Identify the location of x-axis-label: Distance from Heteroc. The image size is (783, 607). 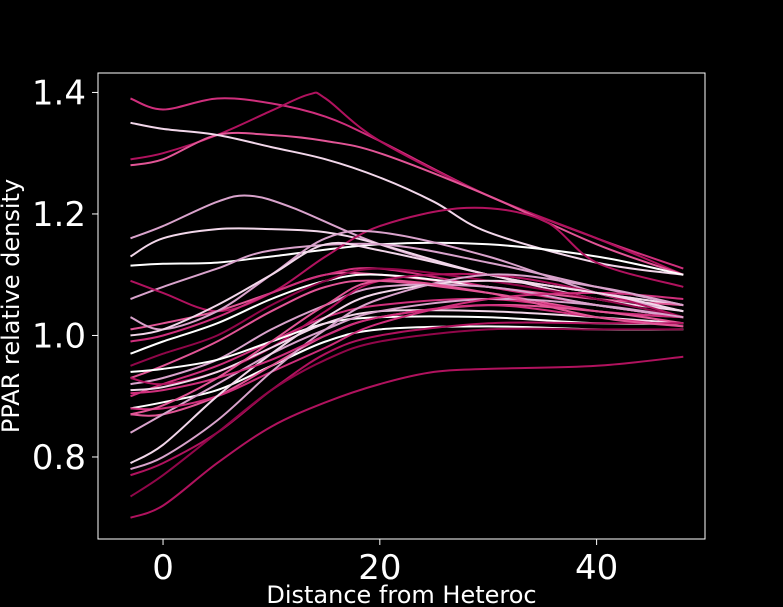
(401, 594).